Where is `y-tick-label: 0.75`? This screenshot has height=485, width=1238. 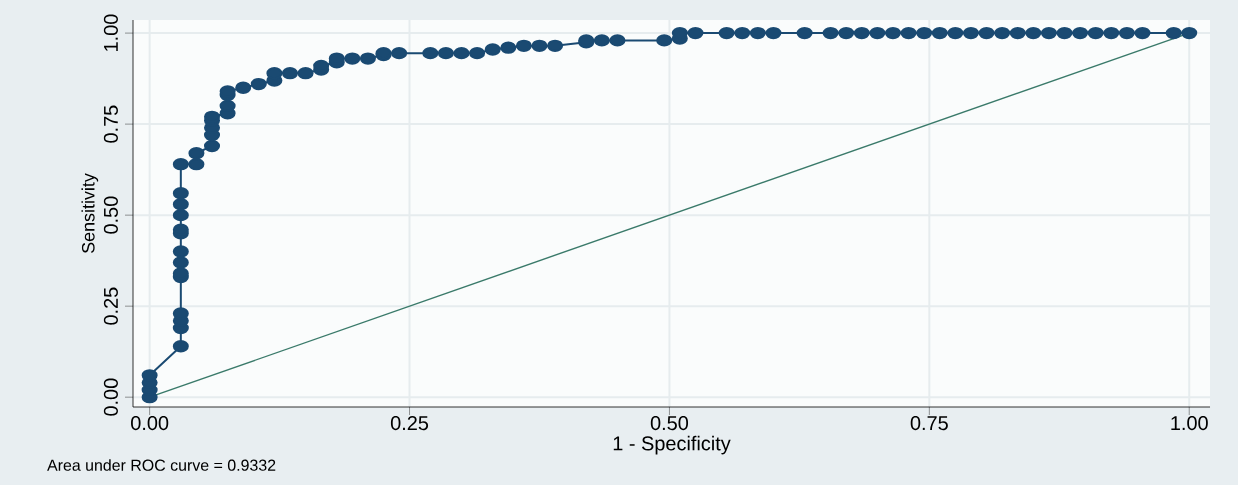 y-tick-label: 0.75 is located at coordinates (110, 124).